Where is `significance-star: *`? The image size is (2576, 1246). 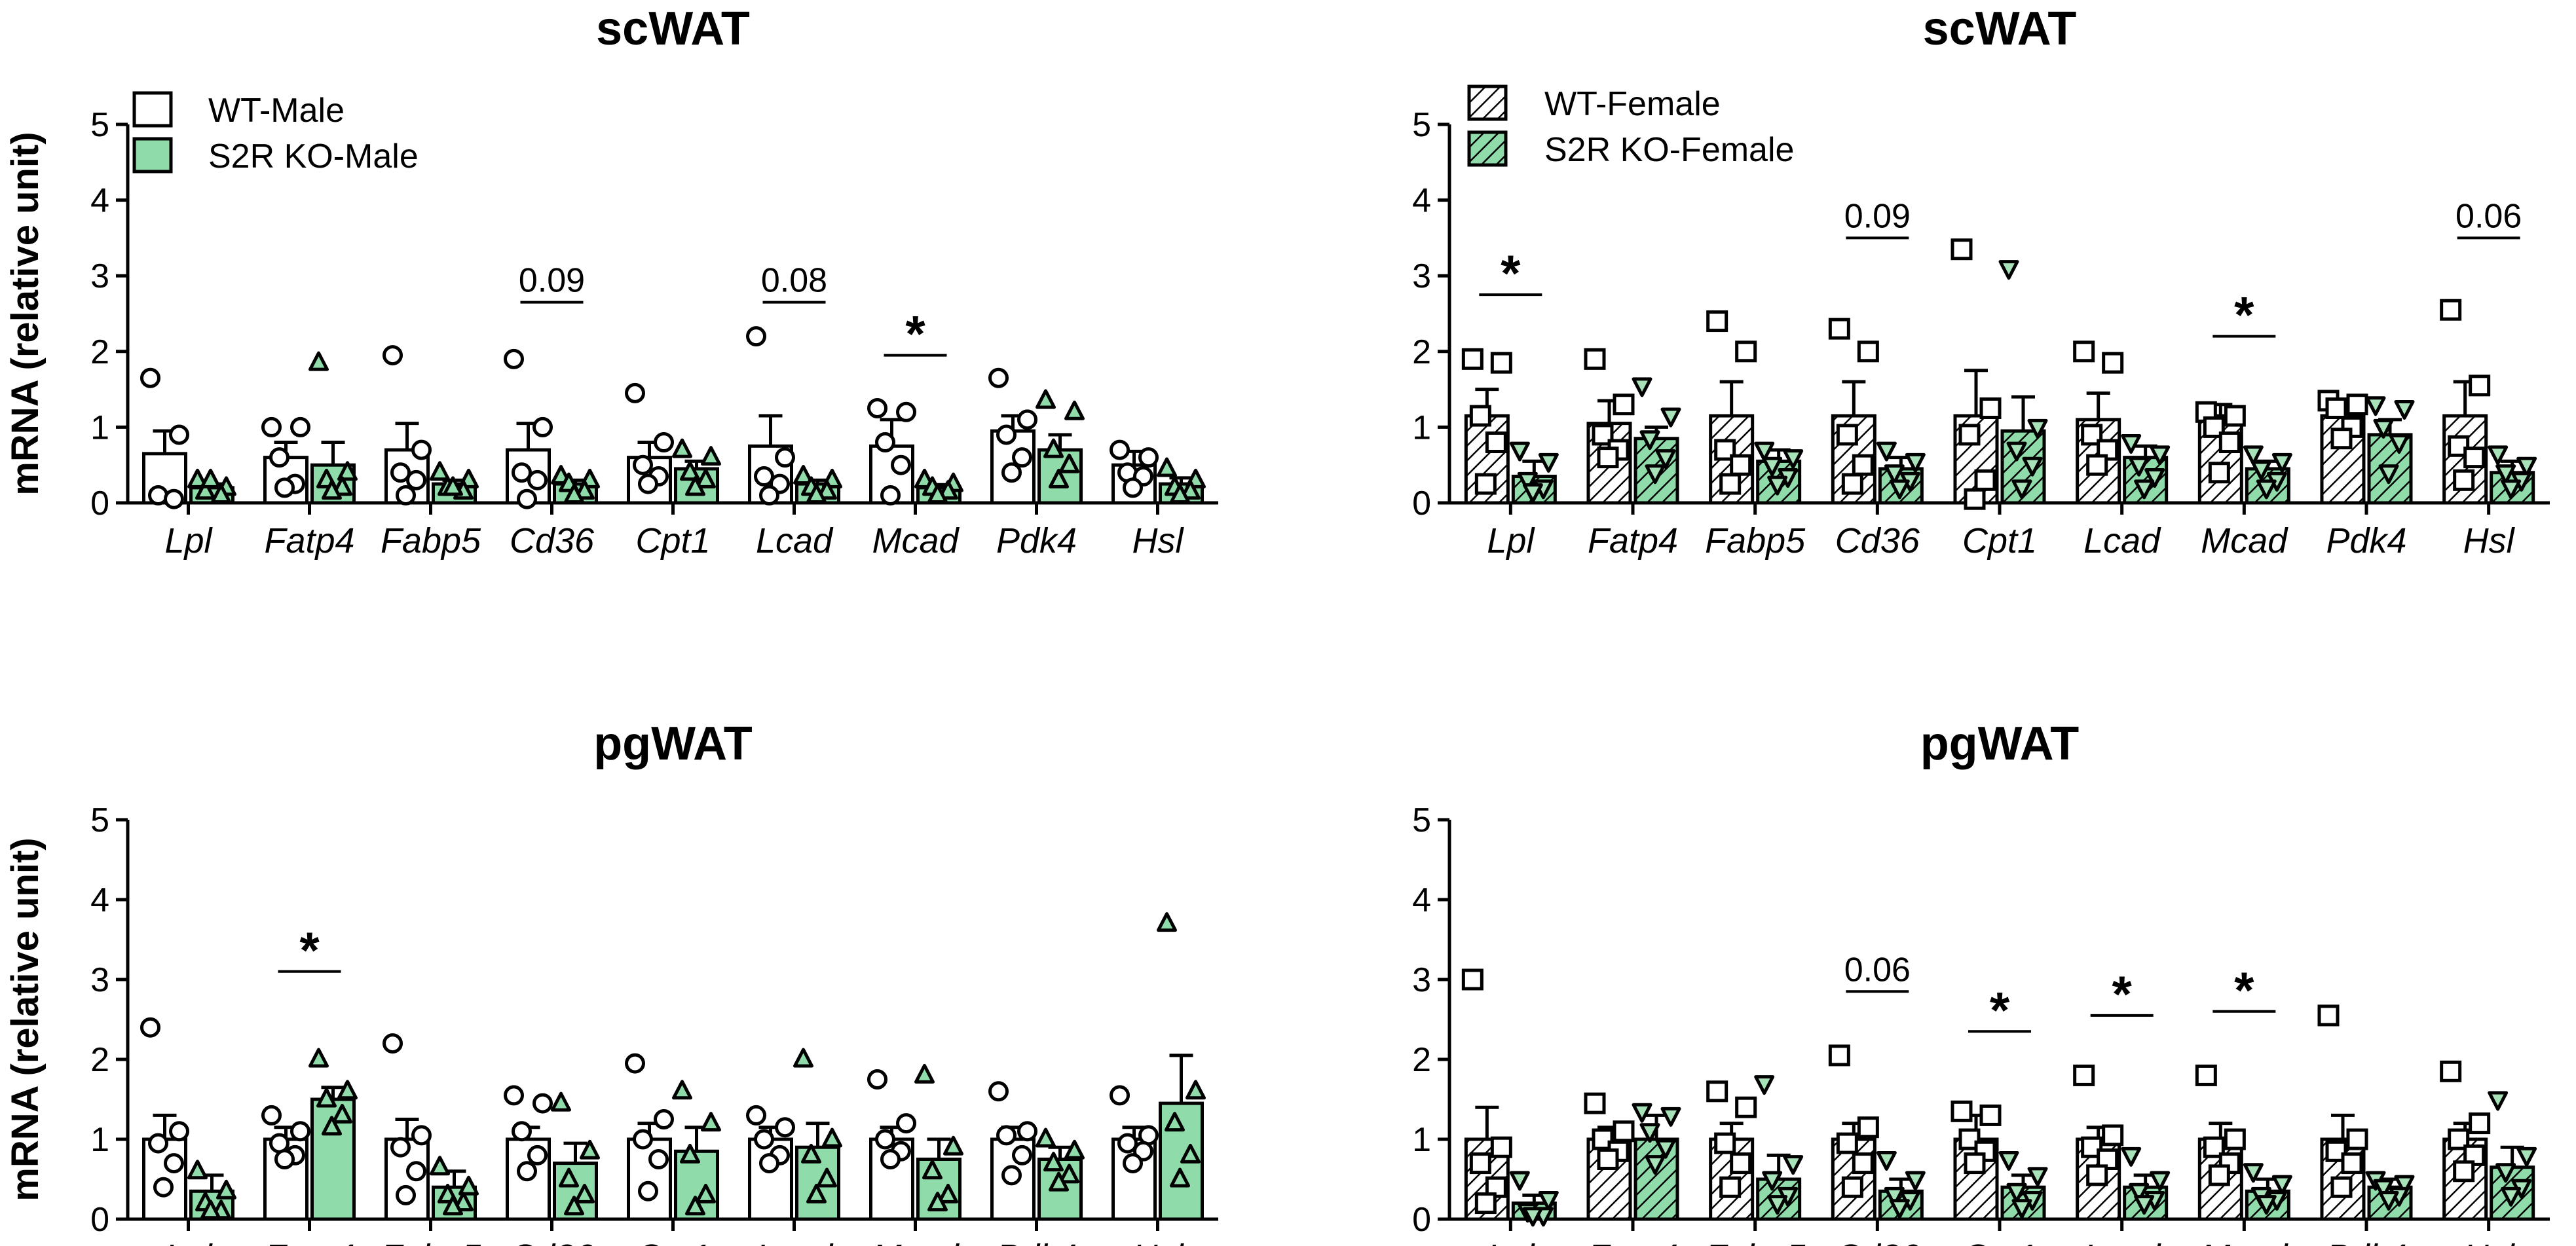 significance-star: * is located at coordinates (2244, 990).